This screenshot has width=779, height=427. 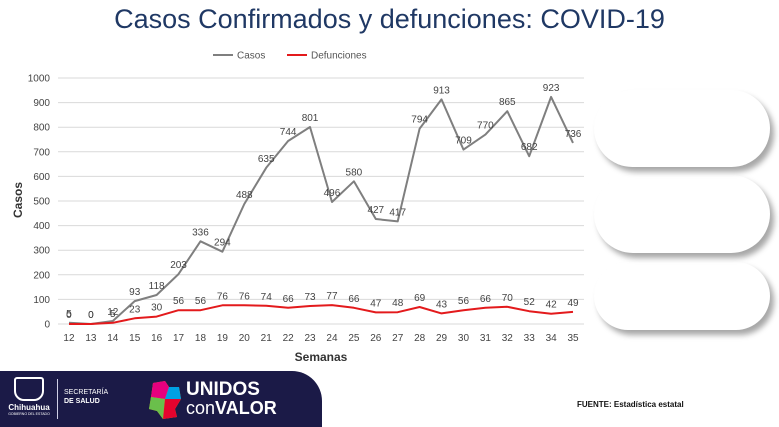 I want to click on data-label: 43, so click(x=442, y=304).